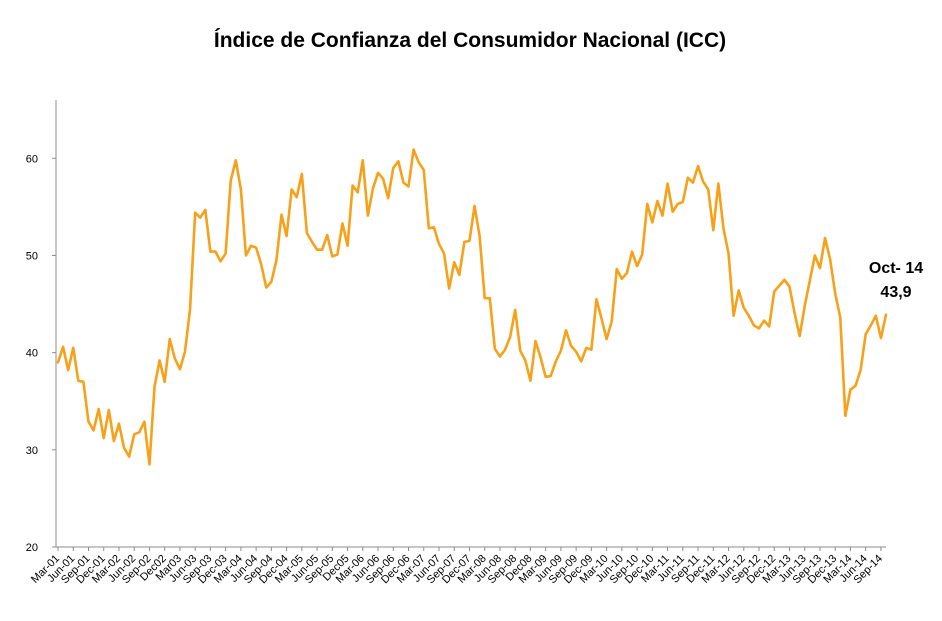 The width and height of the screenshot is (942, 621). What do you see at coordinates (896, 280) in the screenshot?
I see `annotation: Oct- 14 43,9` at bounding box center [896, 280].